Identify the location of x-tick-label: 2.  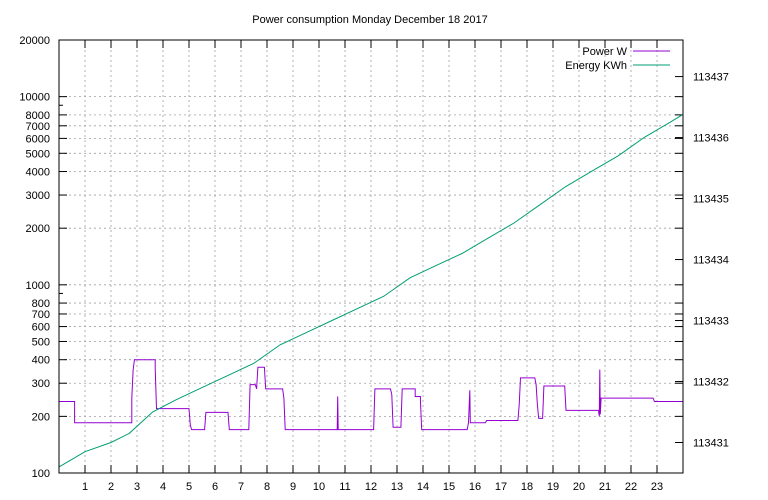
(111, 487).